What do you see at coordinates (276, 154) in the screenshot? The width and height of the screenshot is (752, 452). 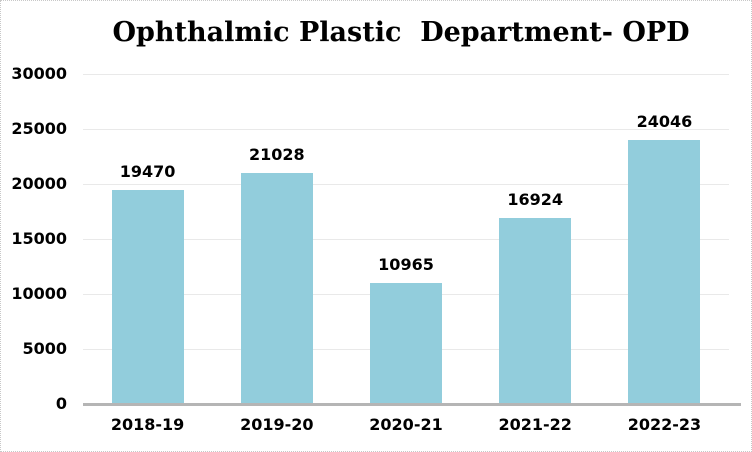 I see `bar-value-label: 21028` at bounding box center [276, 154].